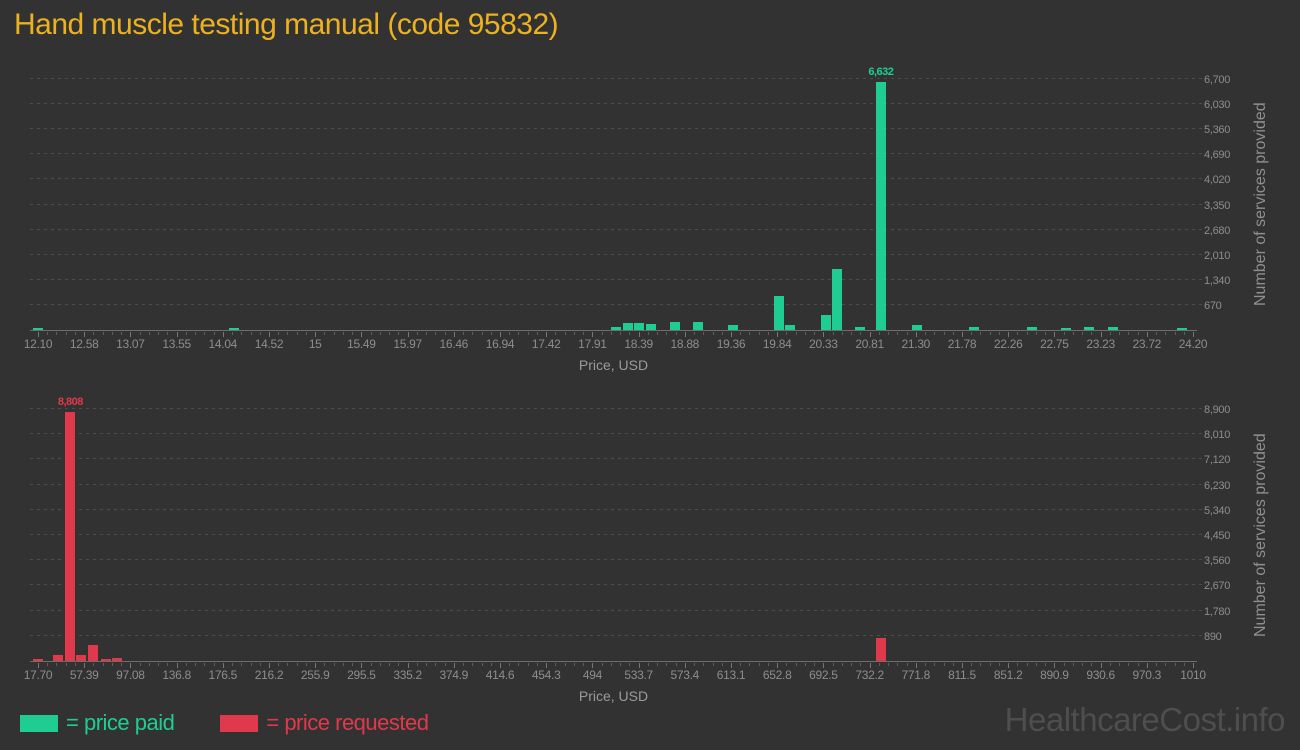 This screenshot has width=1300, height=750. I want to click on x-tick-label: 19.84, so click(777, 344).